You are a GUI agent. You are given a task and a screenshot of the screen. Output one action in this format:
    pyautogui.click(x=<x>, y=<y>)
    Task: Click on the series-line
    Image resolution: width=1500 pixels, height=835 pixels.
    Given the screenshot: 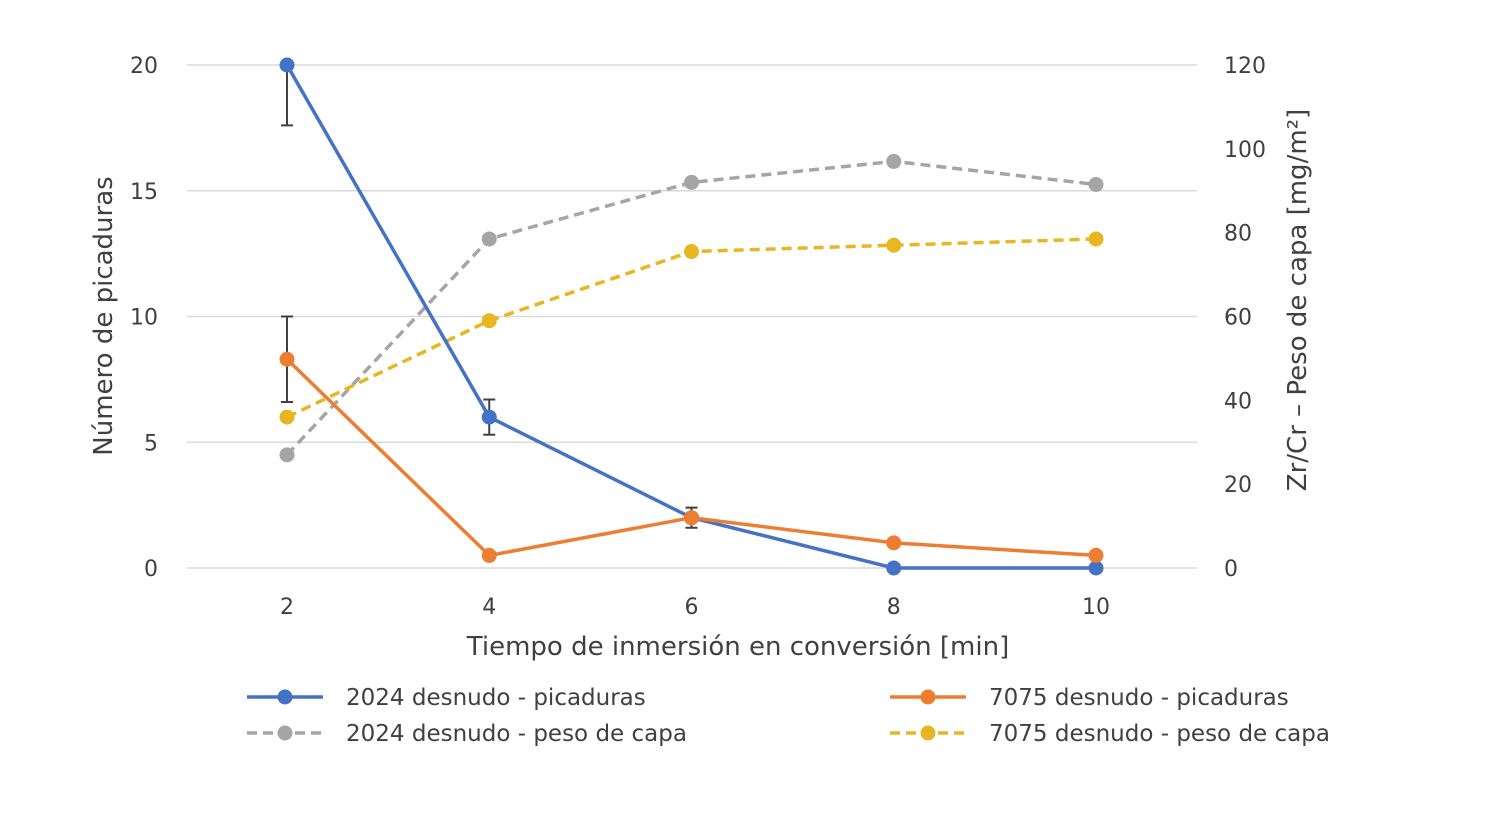 What is the action you would take?
    pyautogui.click(x=691, y=328)
    